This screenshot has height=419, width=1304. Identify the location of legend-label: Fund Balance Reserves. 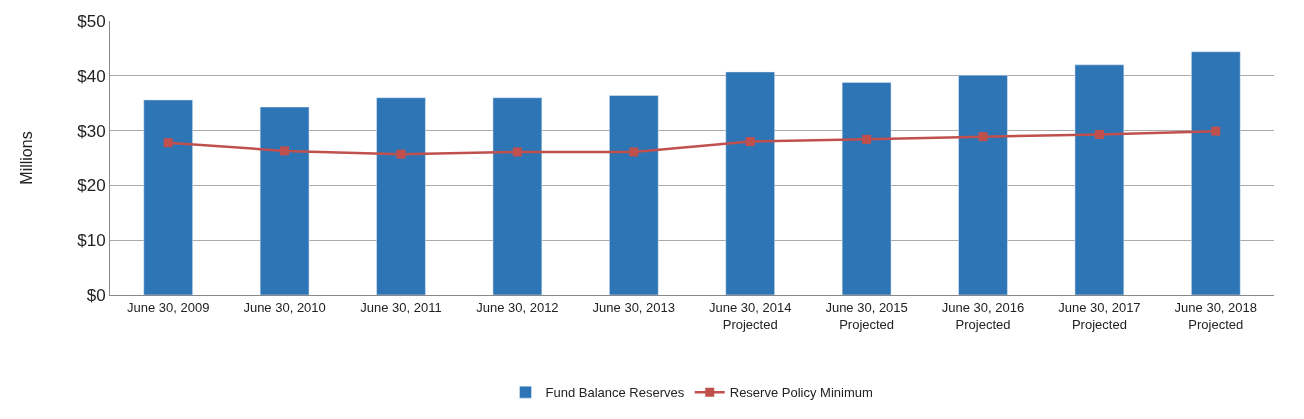
(615, 393).